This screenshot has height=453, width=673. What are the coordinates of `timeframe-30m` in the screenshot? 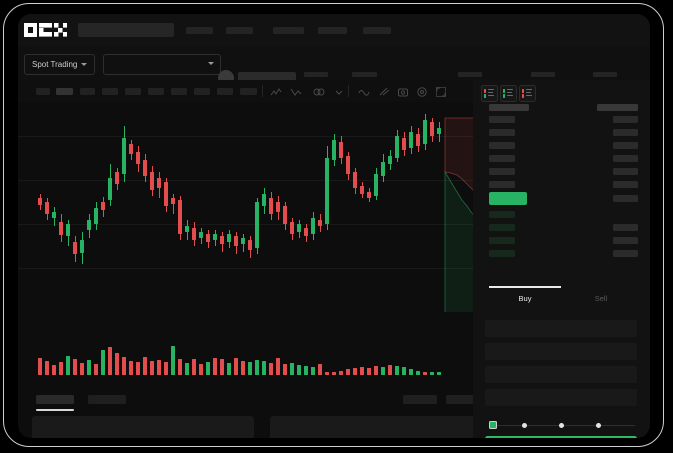 It's located at (110, 91).